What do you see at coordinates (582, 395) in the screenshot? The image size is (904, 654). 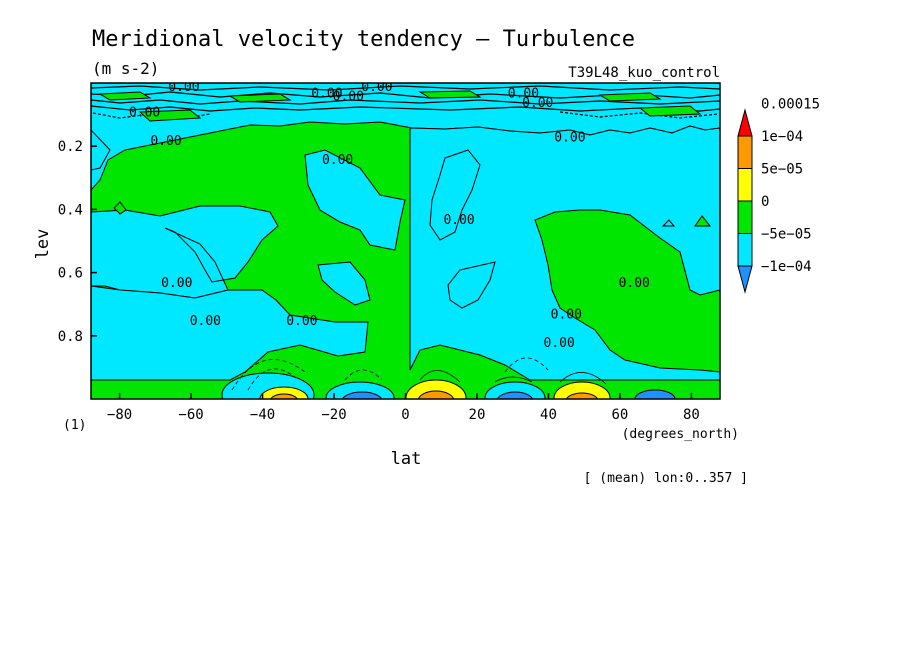 I see `extremum-pos-55-inner` at bounding box center [582, 395].